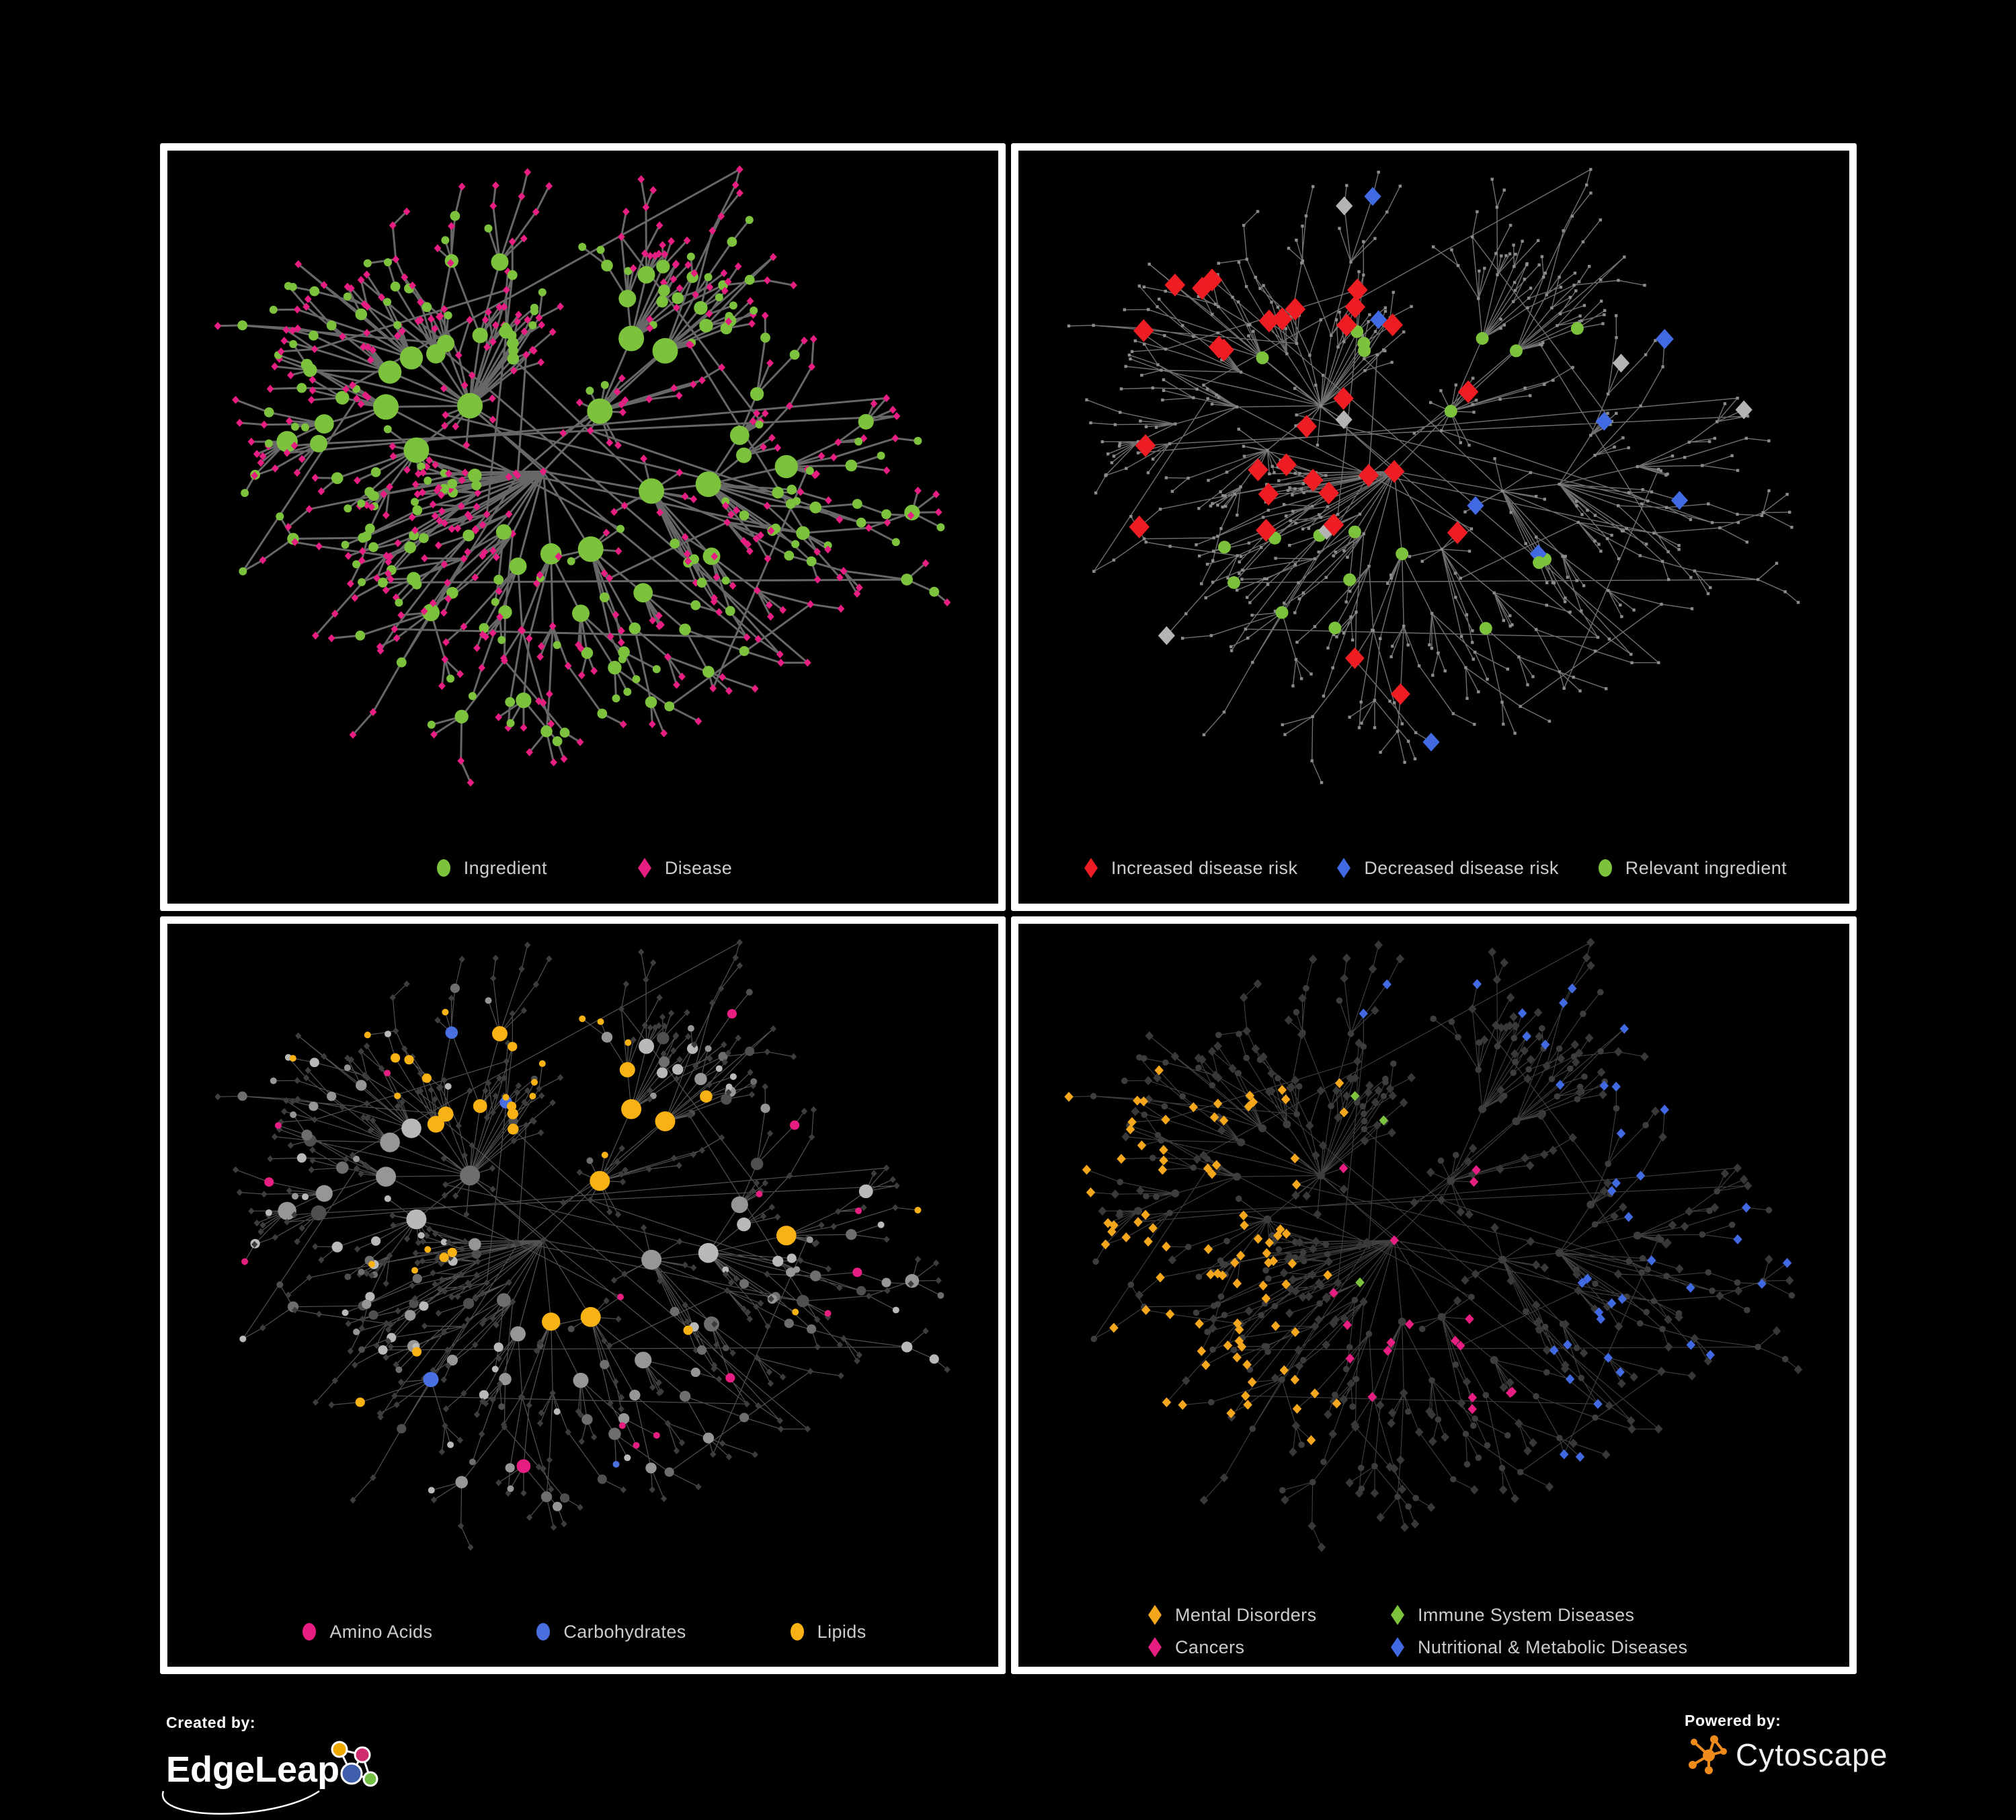 The width and height of the screenshot is (2016, 1820). Describe the element at coordinates (1266, 1647) in the screenshot. I see `legend-item-cancers: Cancers` at that location.